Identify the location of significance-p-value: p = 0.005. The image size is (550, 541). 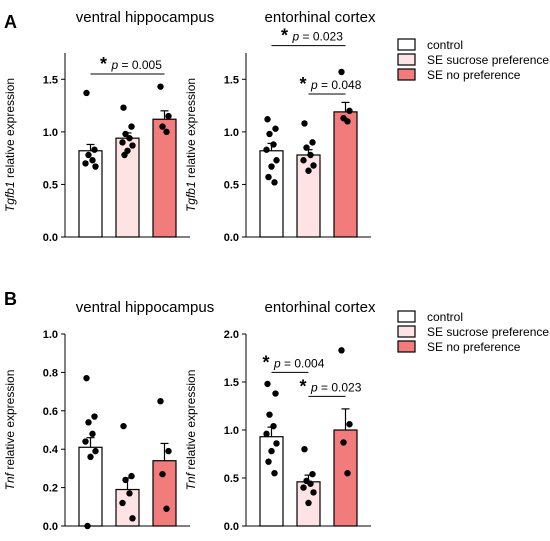
(137, 65).